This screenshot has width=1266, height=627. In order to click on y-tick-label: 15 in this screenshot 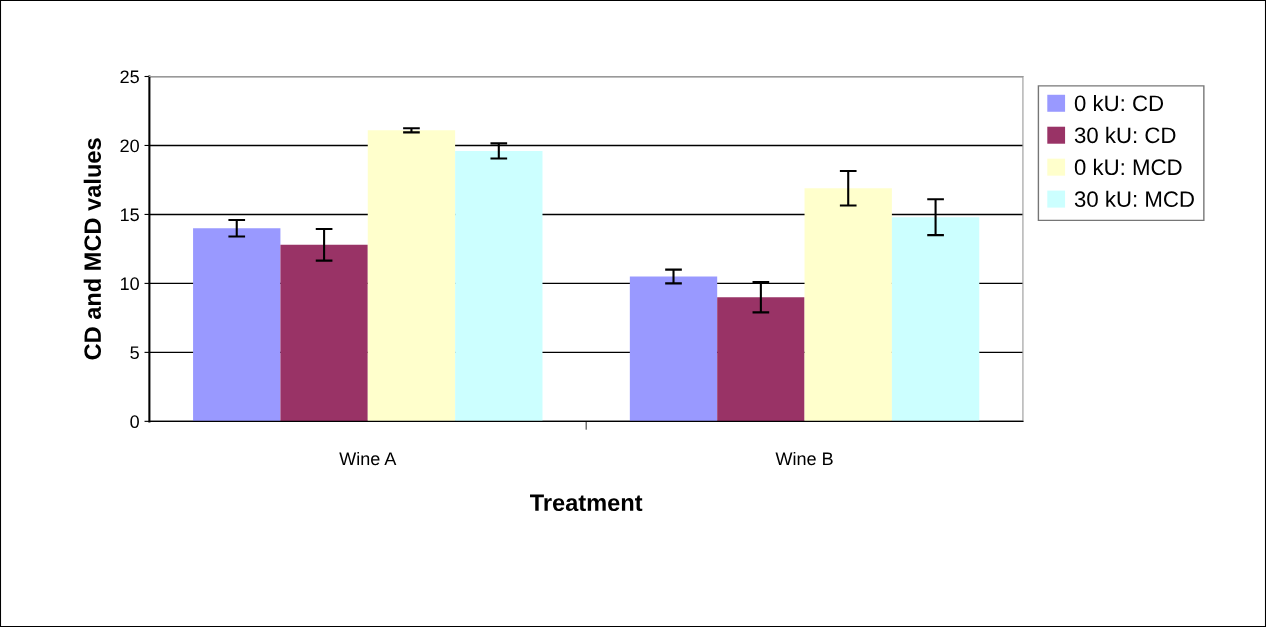, I will do `click(129, 215)`.